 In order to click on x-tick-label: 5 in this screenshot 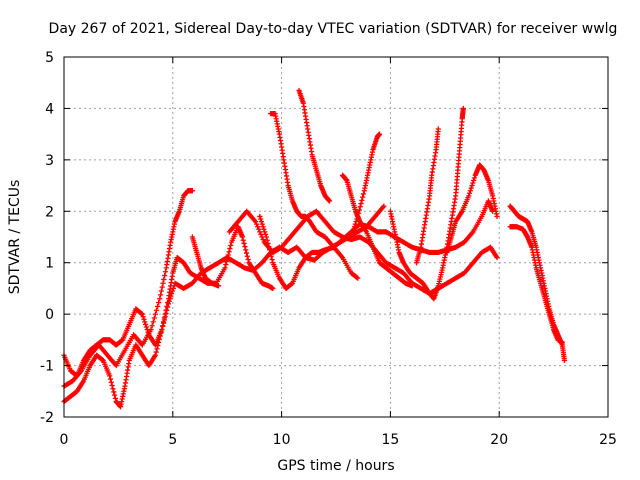, I will do `click(172, 440)`.